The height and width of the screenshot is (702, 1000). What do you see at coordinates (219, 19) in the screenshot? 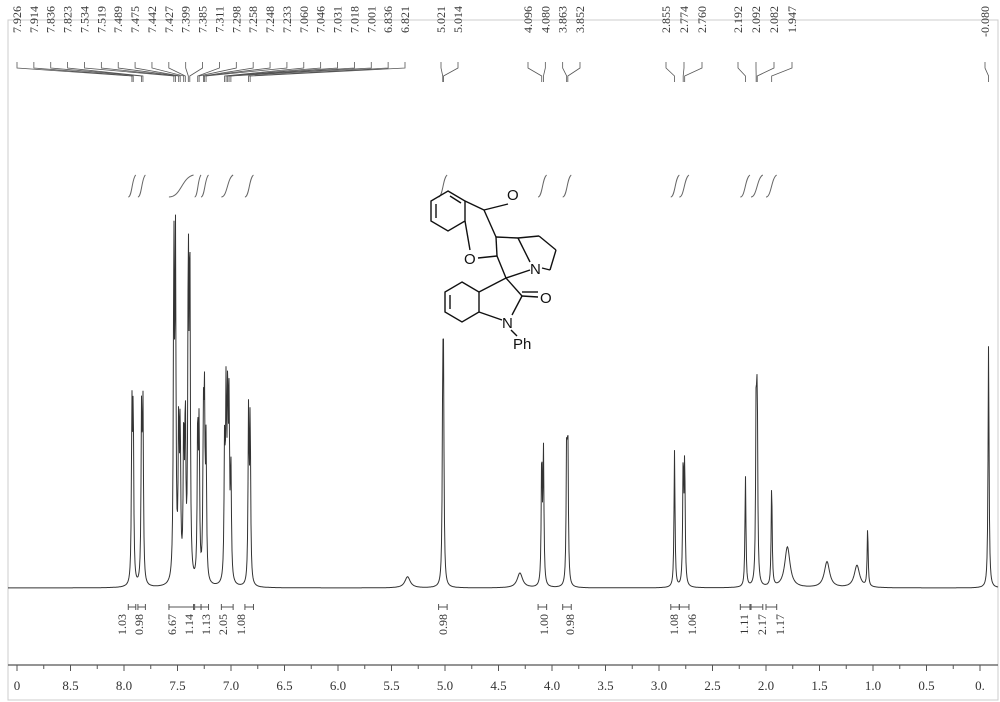
I see `peak-label: 7.311` at bounding box center [219, 19].